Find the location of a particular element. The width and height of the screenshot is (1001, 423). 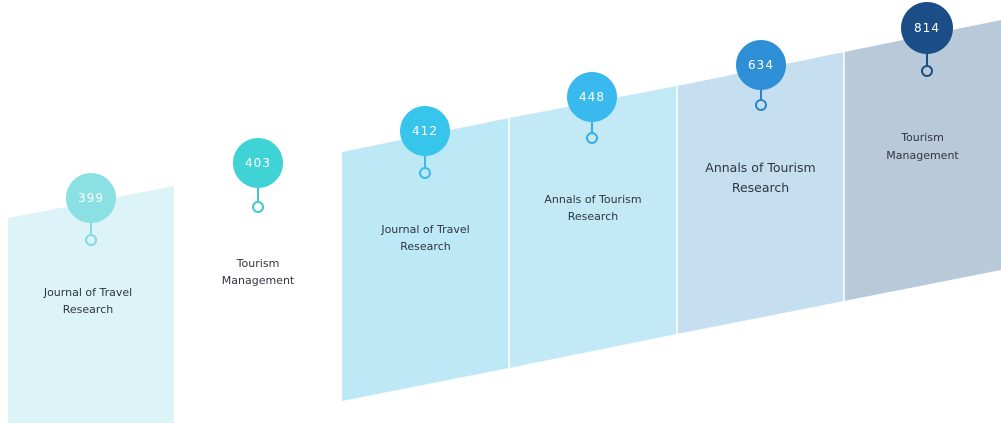

value-label: 448 is located at coordinates (592, 97).